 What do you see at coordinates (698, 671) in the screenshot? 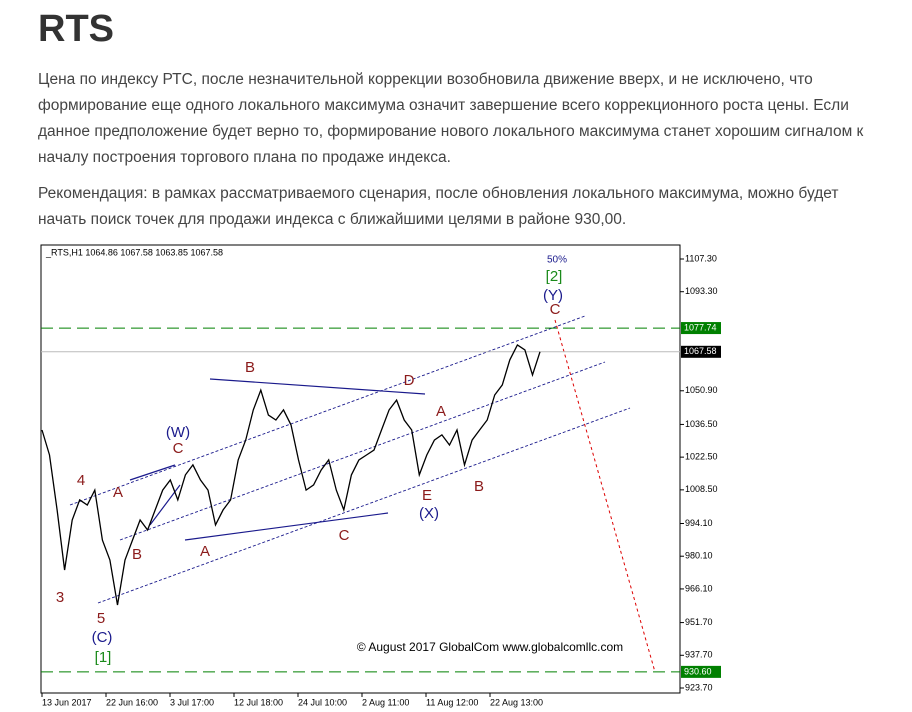
I see `level-label: 930.60` at bounding box center [698, 671].